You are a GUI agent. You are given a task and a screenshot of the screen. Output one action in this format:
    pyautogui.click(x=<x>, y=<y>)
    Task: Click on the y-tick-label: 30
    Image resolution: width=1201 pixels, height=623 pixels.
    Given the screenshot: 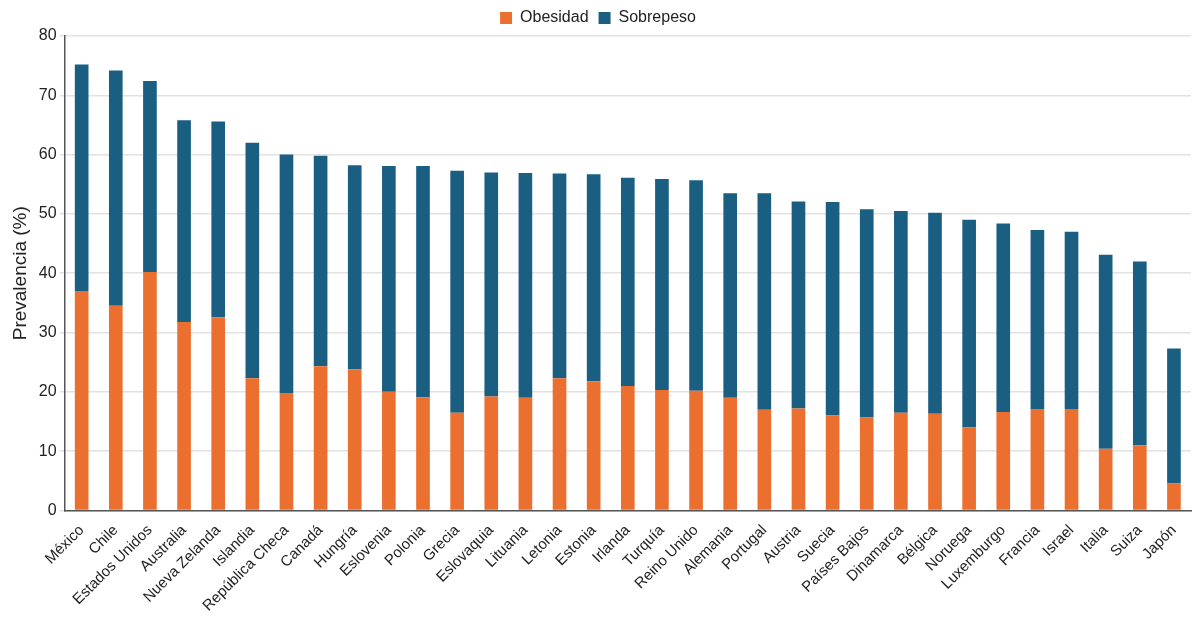 What is the action you would take?
    pyautogui.click(x=47, y=331)
    